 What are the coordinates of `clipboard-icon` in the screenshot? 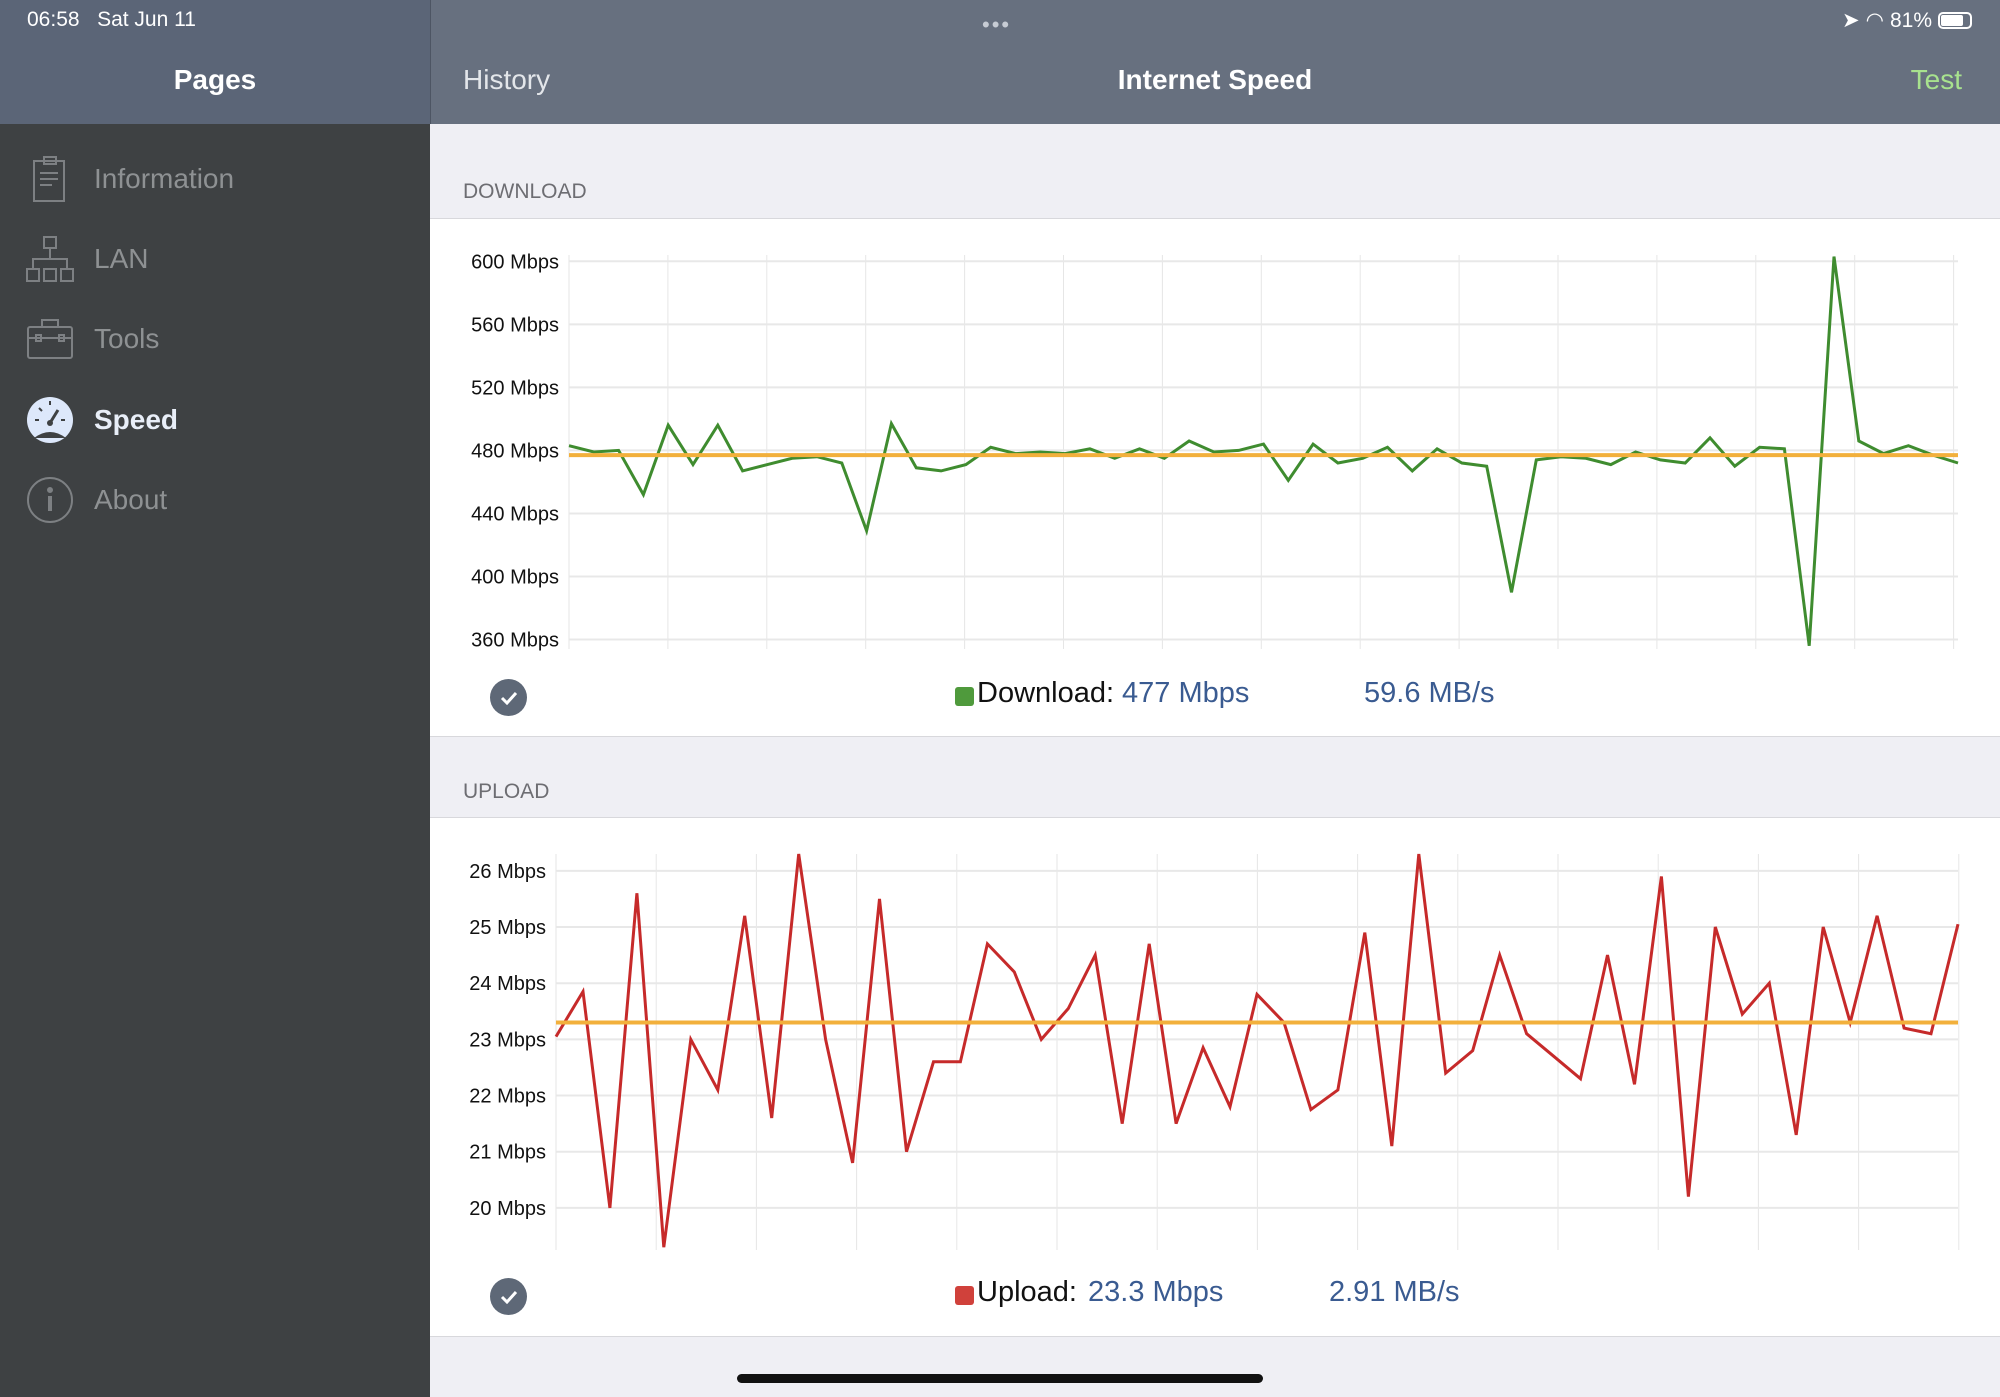 It's located at (50, 179).